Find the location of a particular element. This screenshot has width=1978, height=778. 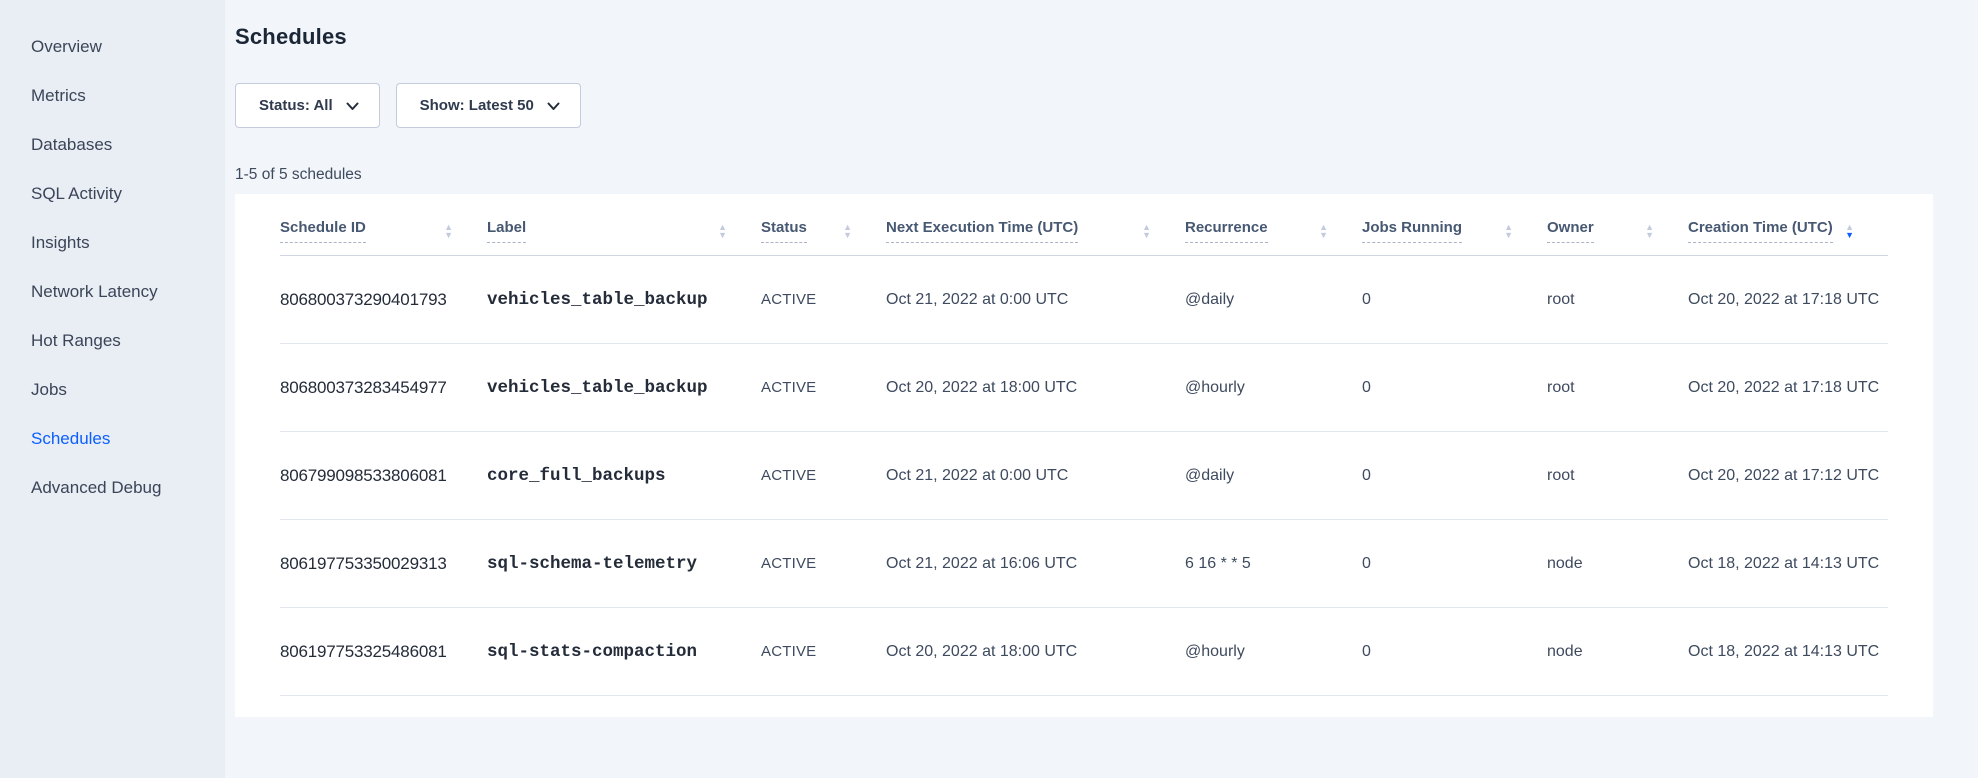

column-header-recurrence: Recurrence ▲ ▼ is located at coordinates (1273, 224).